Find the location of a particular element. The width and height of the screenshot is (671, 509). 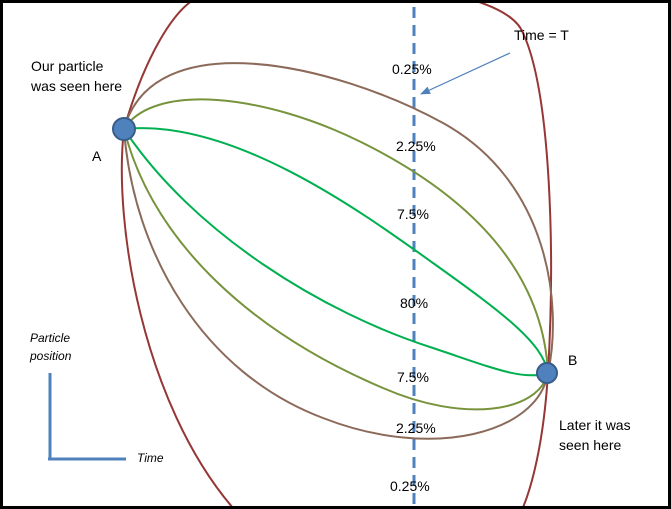

seen-here-label-line1: Our particle is located at coordinates (67, 66).